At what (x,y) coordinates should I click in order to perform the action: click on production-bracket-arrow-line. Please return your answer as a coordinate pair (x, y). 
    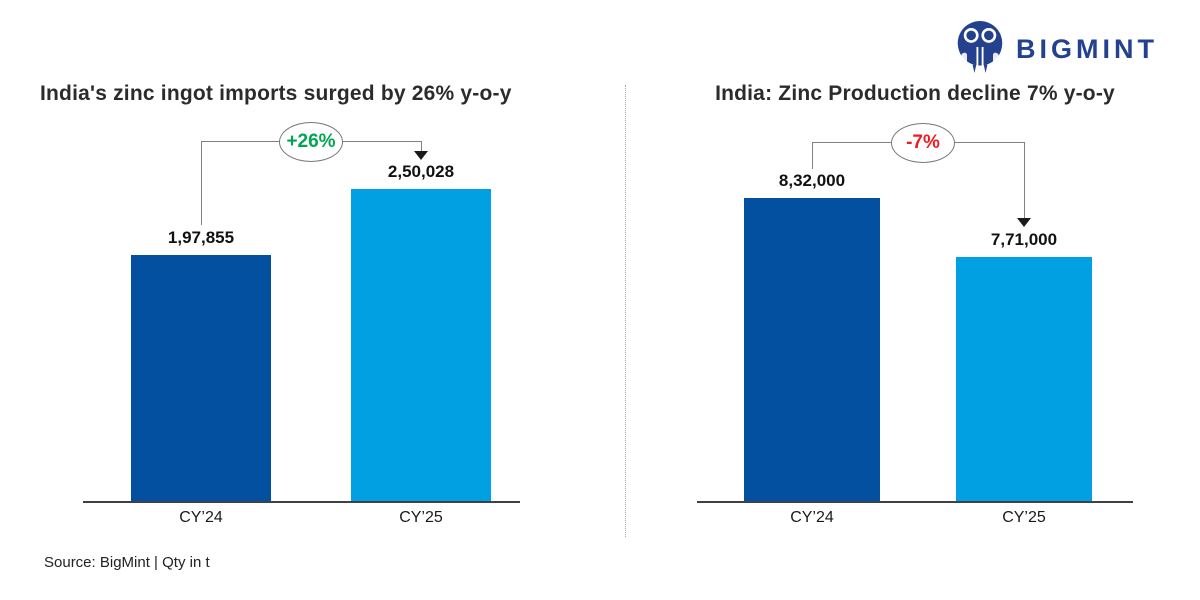
    Looking at the image, I should click on (1024, 180).